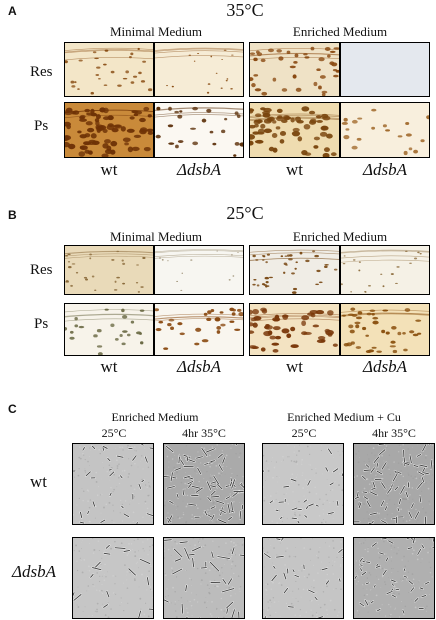  Describe the element at coordinates (12, 409) in the screenshot. I see `panel-label-c: C` at that location.